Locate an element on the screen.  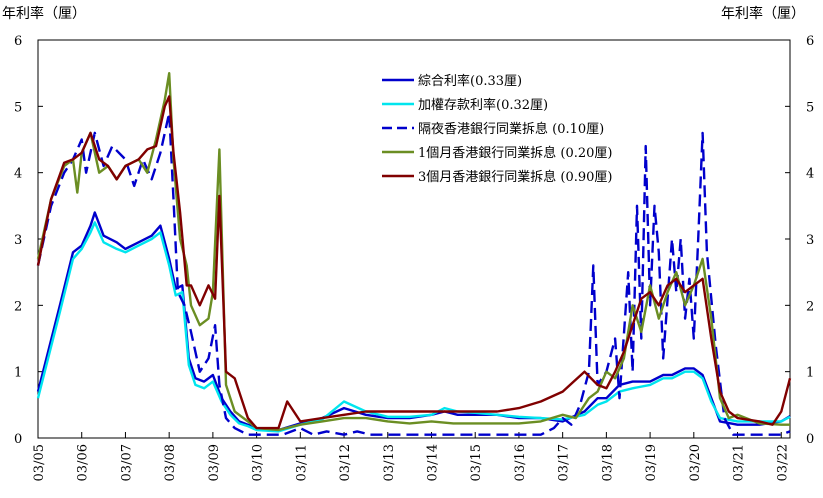
y-tick-label-left: 3 is located at coordinates (18, 240).